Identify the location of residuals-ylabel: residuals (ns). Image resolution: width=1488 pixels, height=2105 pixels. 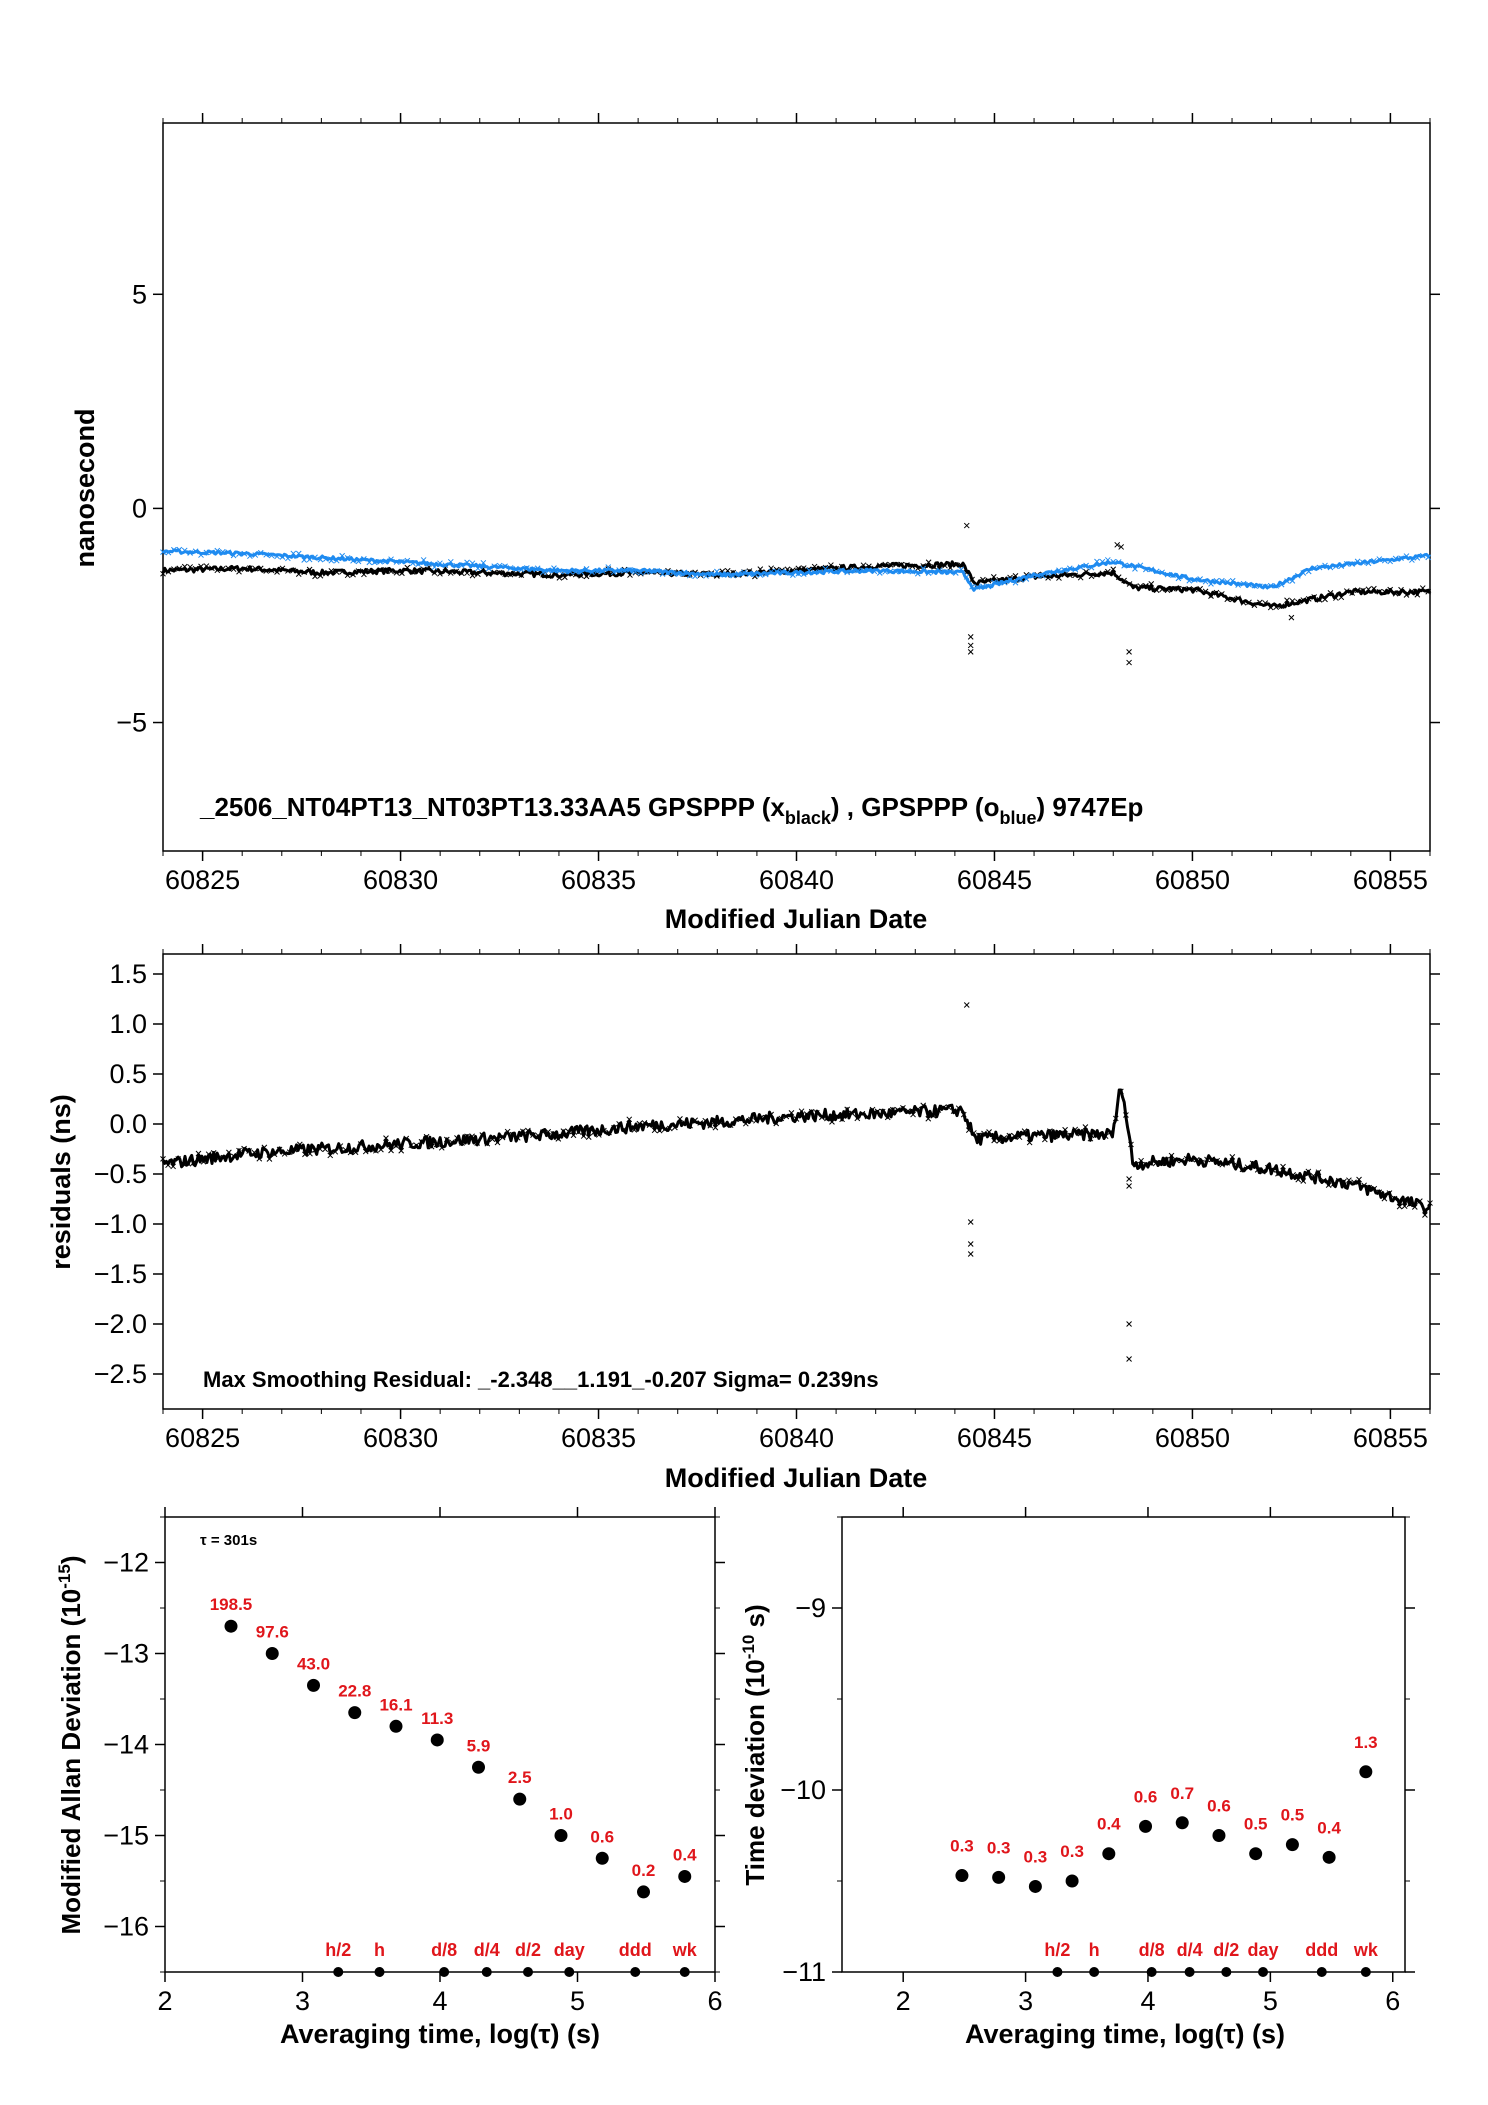
(61, 1182).